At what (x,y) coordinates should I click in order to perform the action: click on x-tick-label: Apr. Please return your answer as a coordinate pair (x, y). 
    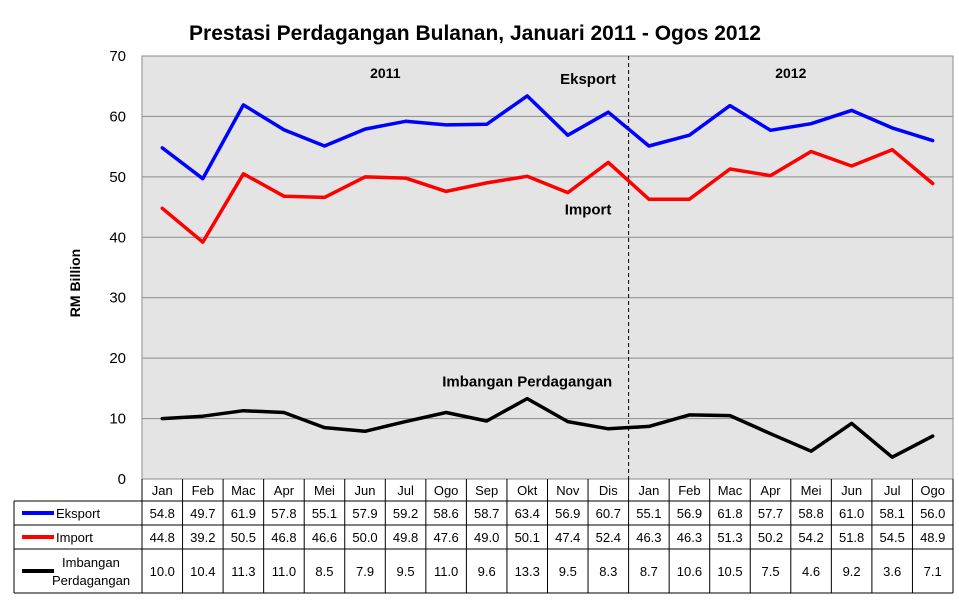
    Looking at the image, I should click on (770, 490).